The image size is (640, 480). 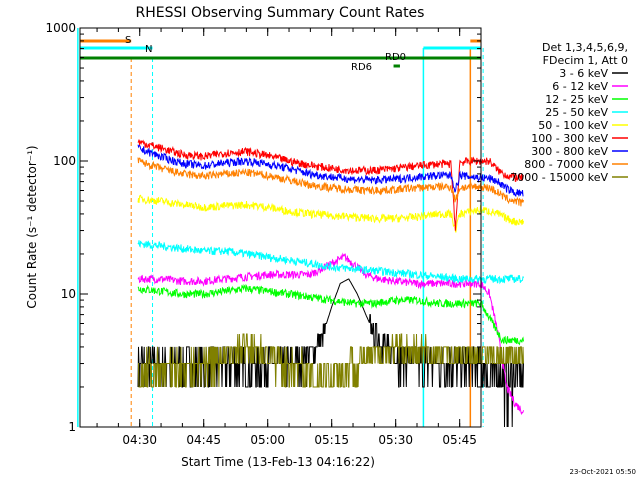 What do you see at coordinates (330, 314) in the screenshot?
I see `series-line-12-25-kev` at bounding box center [330, 314].